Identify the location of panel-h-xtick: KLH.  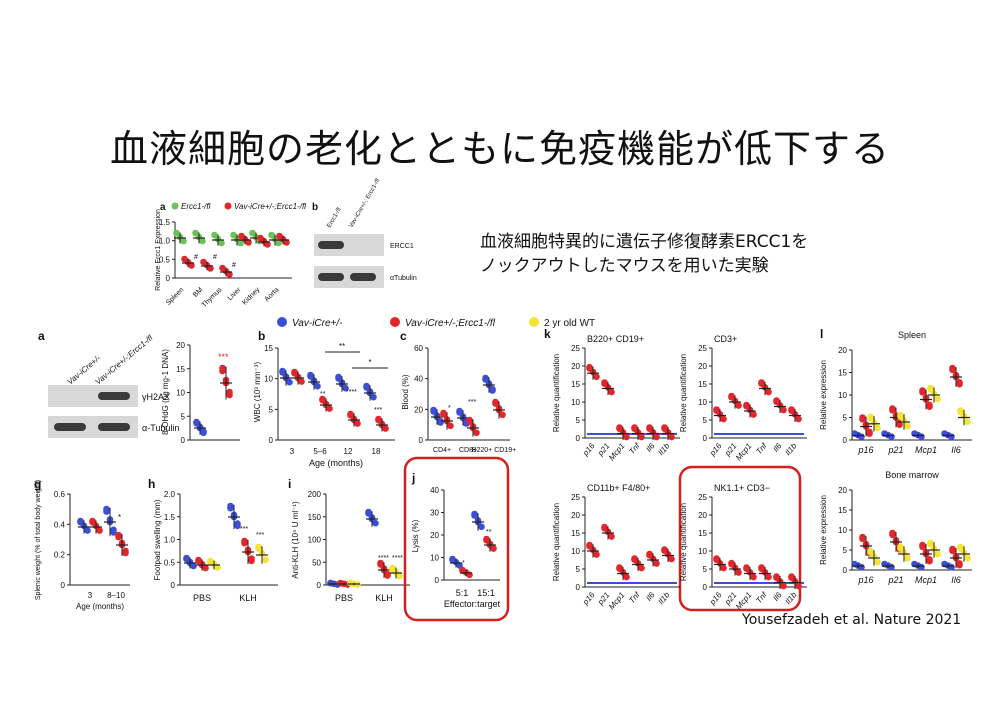
(248, 598).